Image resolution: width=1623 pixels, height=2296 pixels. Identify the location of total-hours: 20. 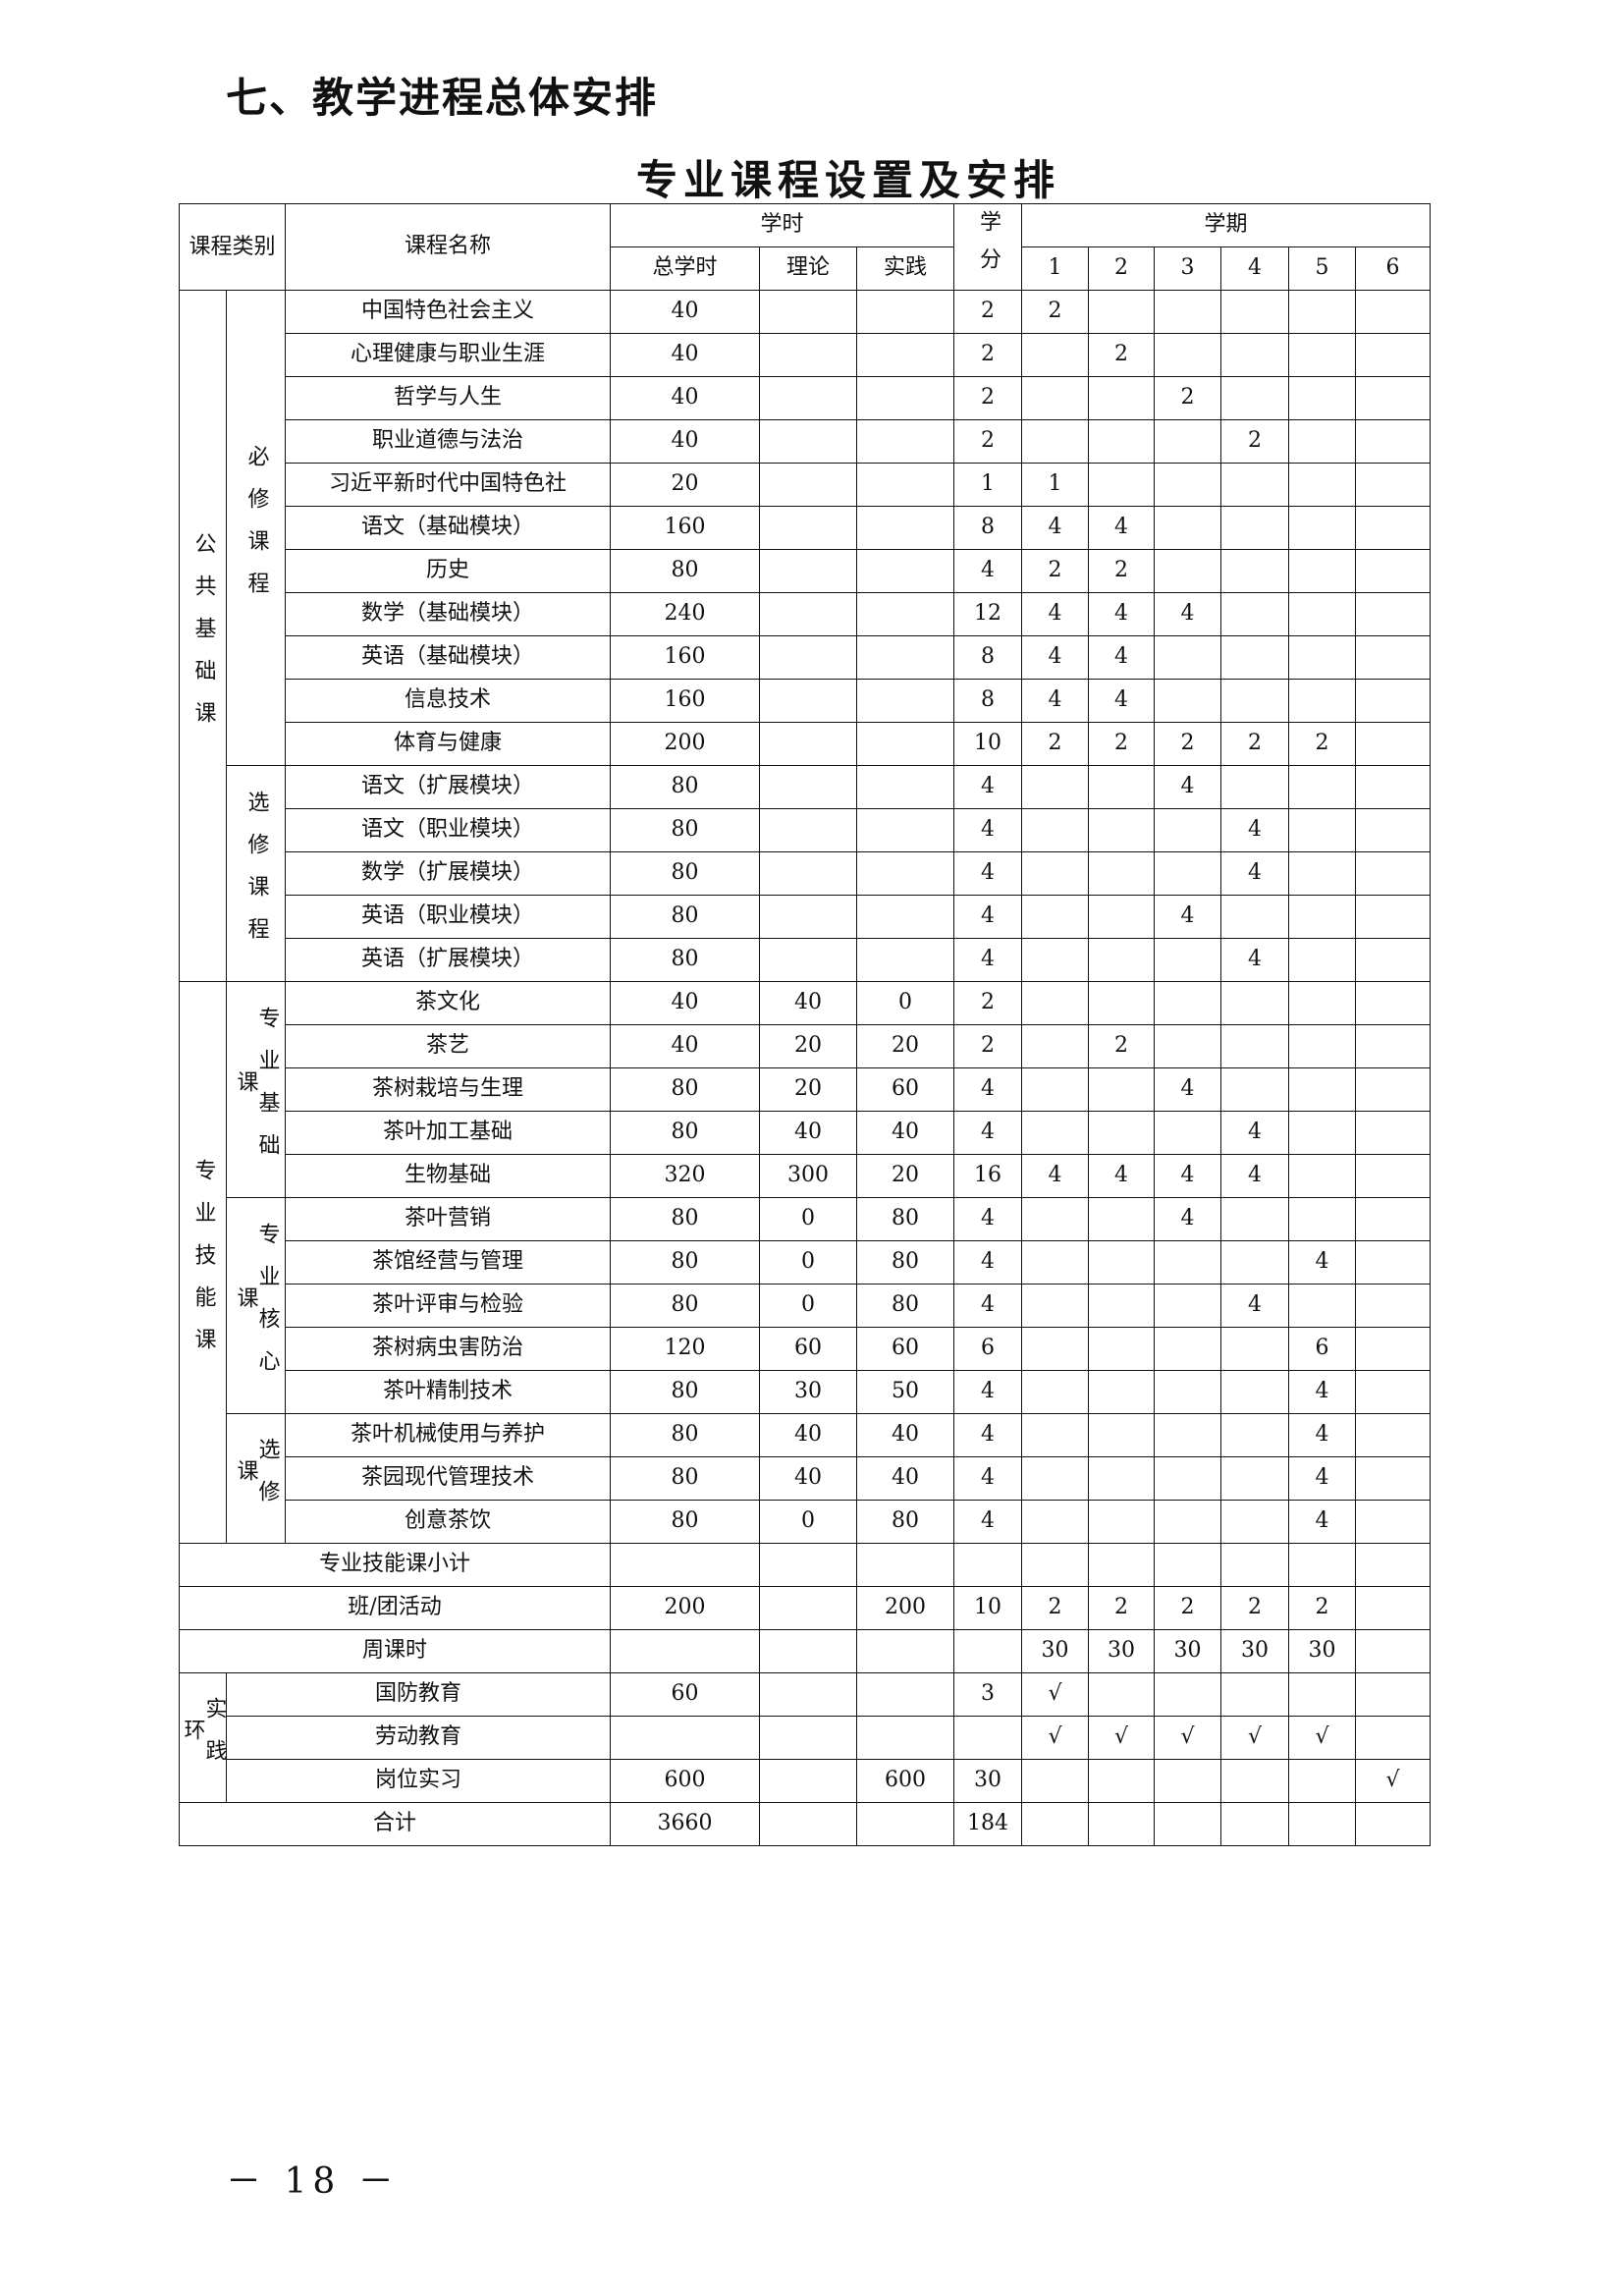
(685, 485).